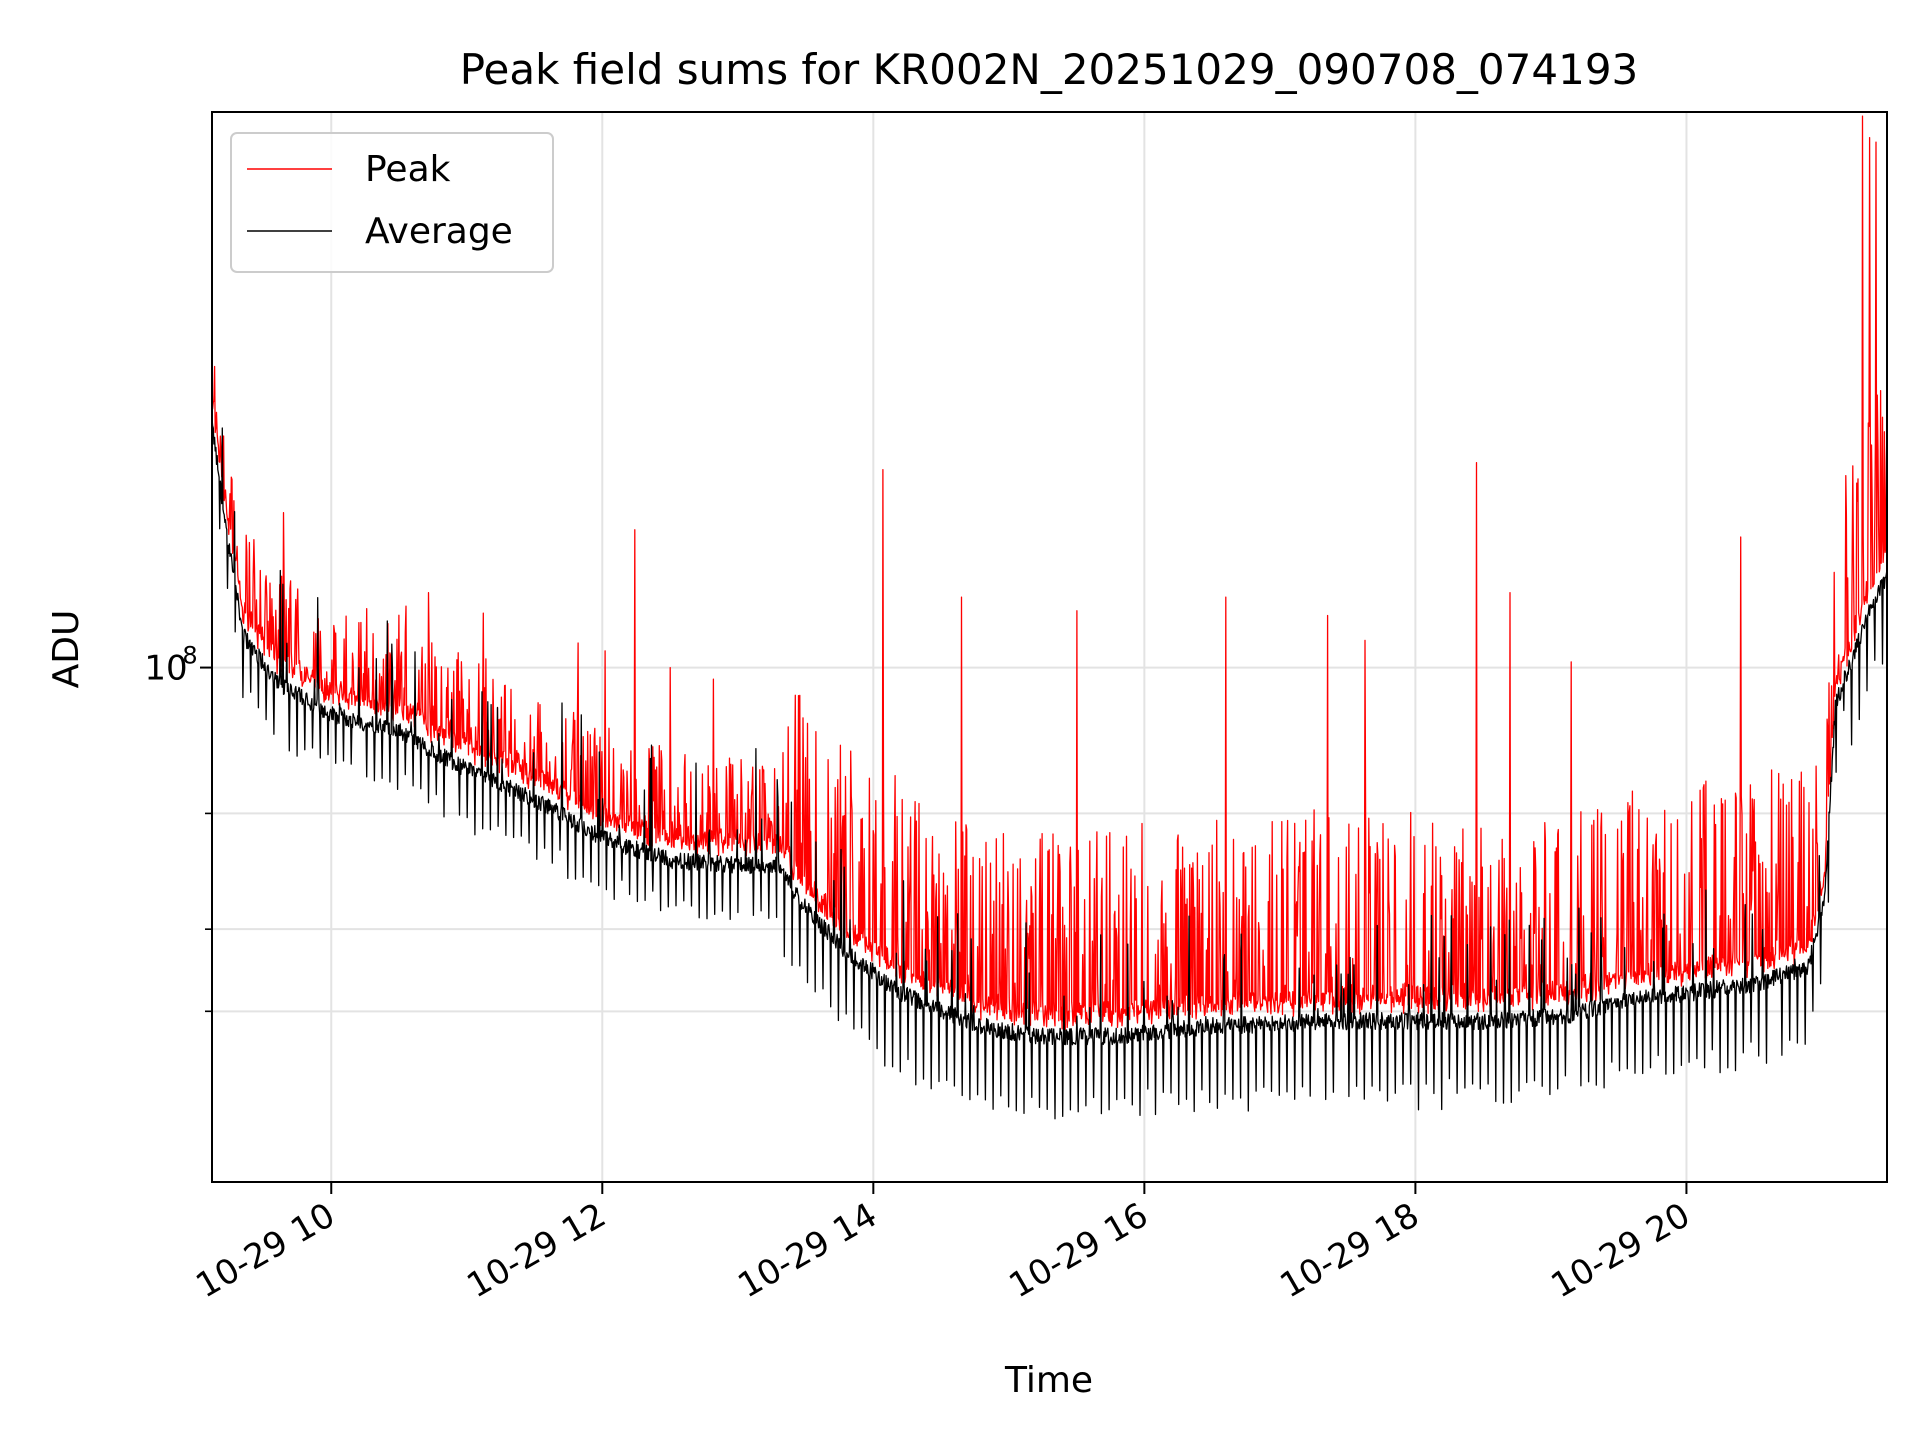 Image resolution: width=1920 pixels, height=1440 pixels. Describe the element at coordinates (178, 827) in the screenshot. I see `y-axis: 108` at that location.